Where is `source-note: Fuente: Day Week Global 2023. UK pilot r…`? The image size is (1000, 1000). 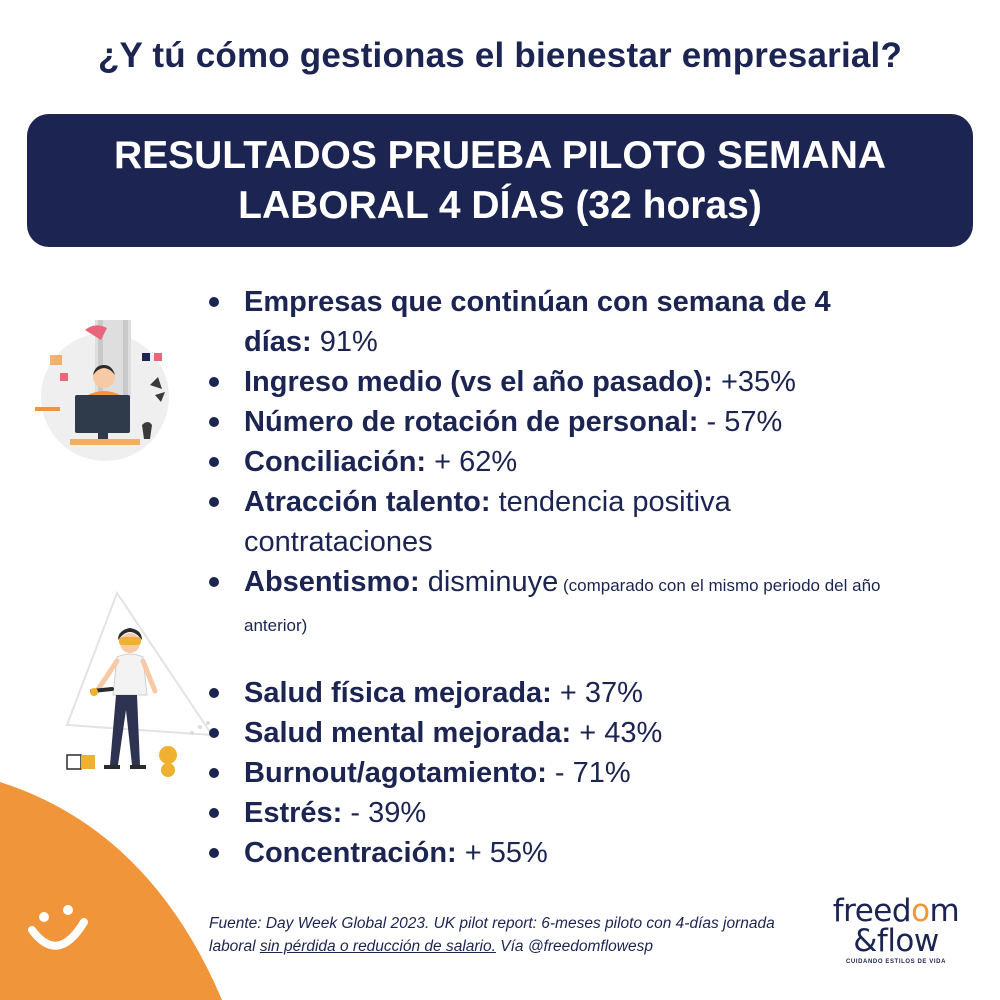 source-note: Fuente: Day Week Global 2023. UK pilot r… is located at coordinates (492, 935).